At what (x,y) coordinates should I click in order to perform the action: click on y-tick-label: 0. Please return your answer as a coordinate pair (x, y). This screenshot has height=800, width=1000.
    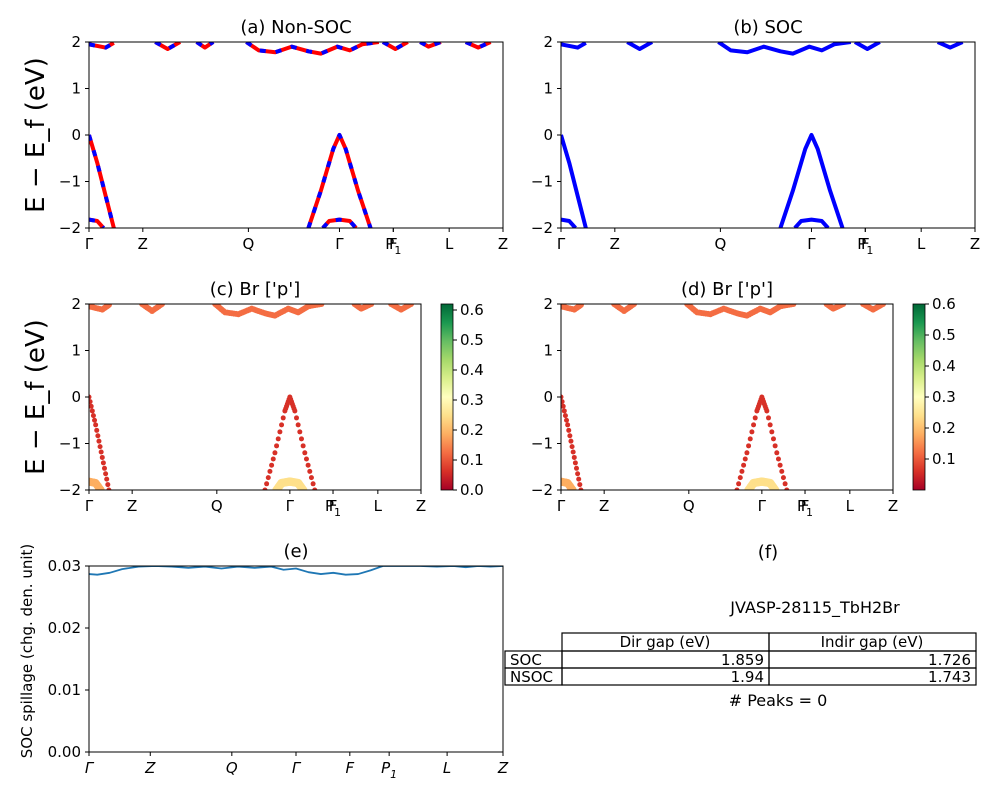
    Looking at the image, I should click on (548, 397).